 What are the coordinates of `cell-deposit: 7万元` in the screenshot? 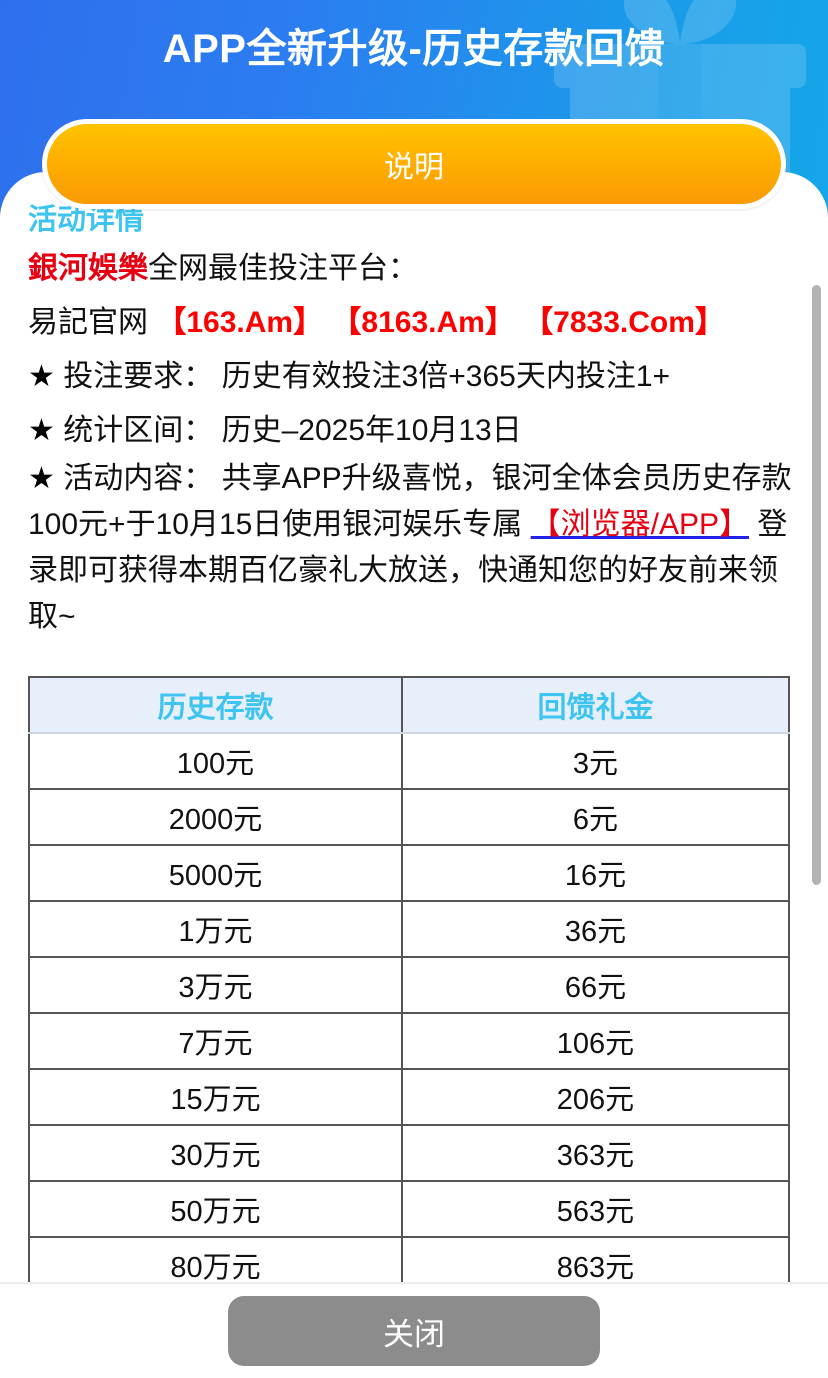 It's located at (215, 1041).